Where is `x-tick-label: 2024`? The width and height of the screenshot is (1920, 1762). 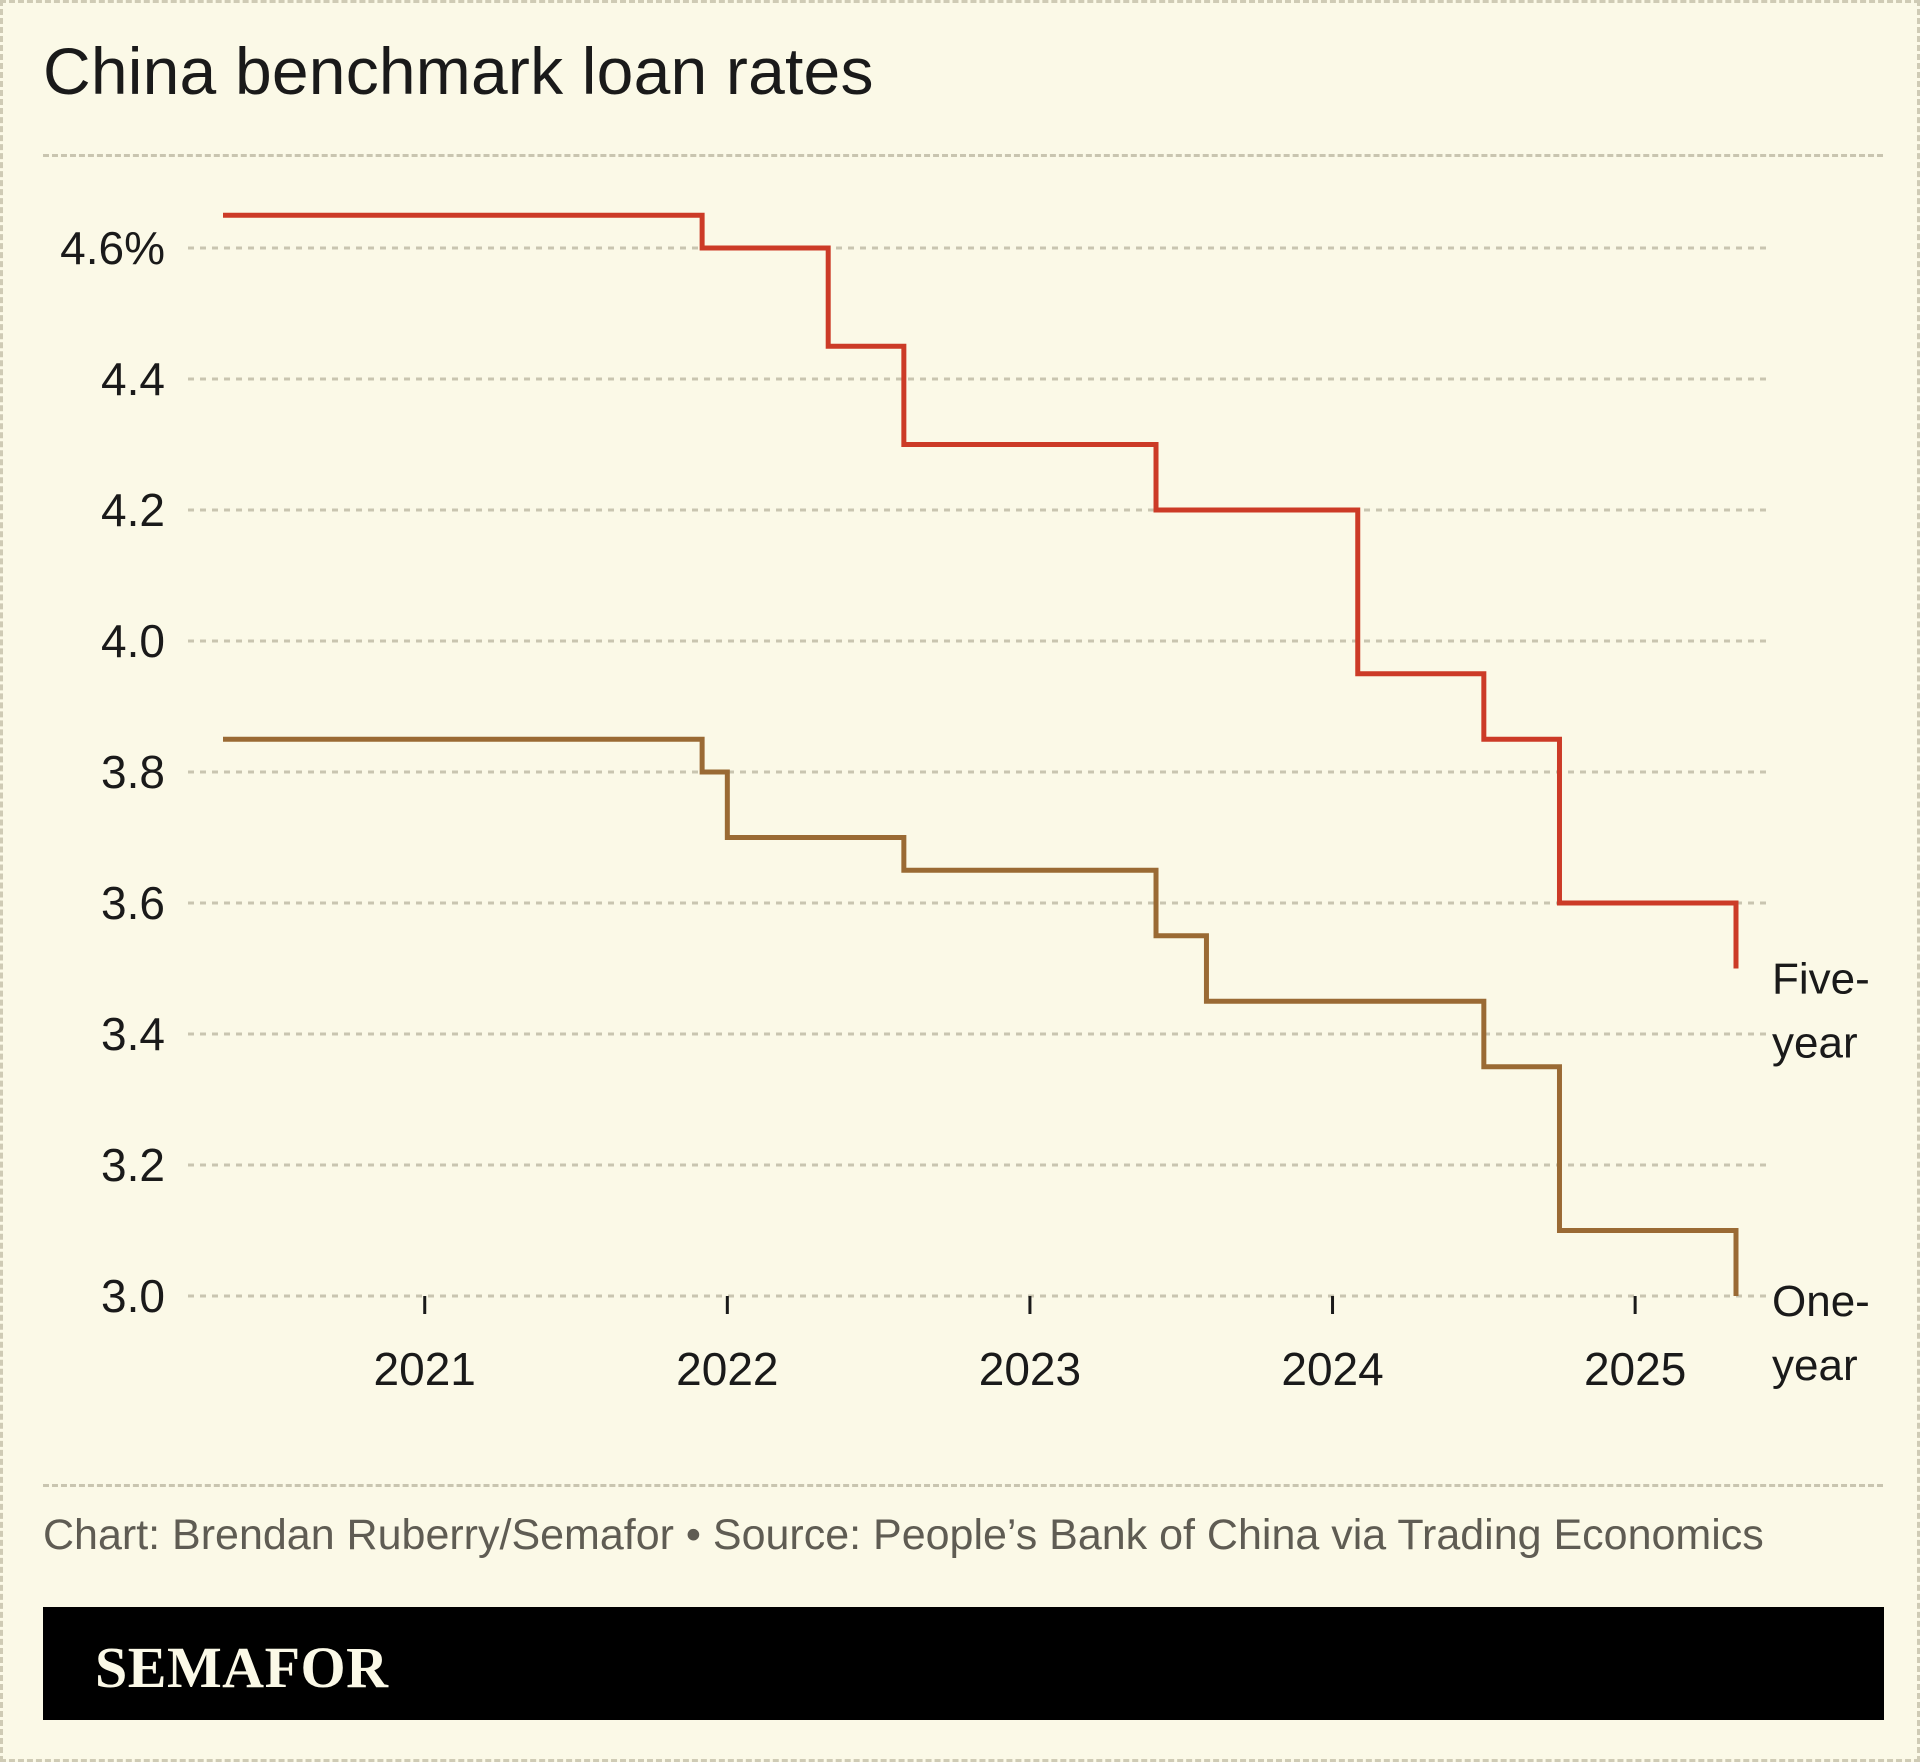
x-tick-label: 2024 is located at coordinates (1332, 1369).